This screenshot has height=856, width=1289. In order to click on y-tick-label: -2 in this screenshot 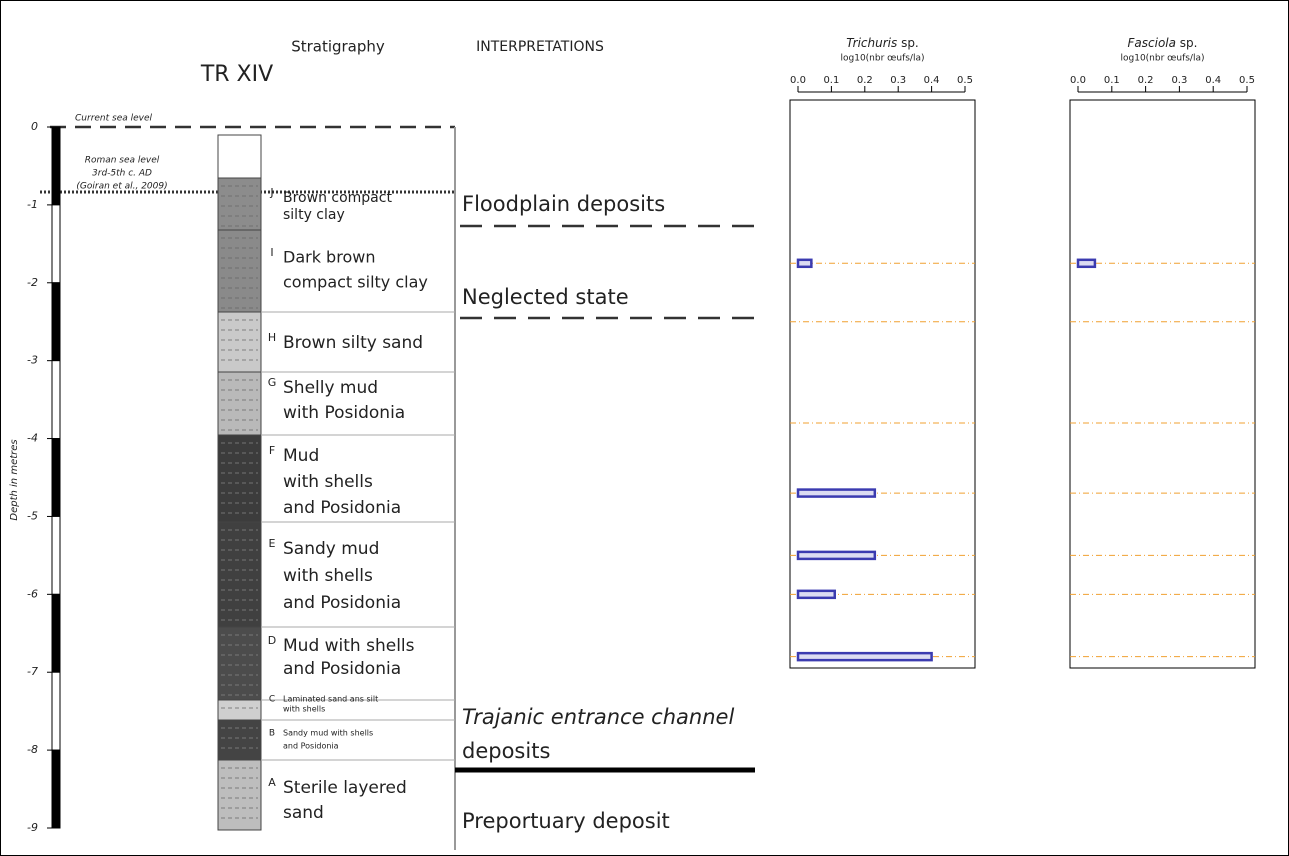, I will do `click(32, 282)`.